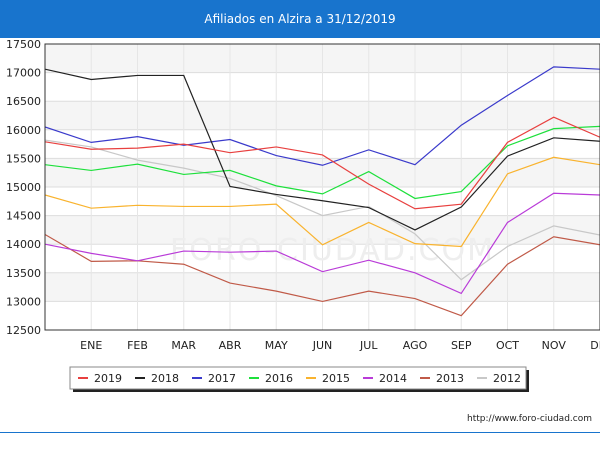 The width and height of the screenshot is (600, 450). I want to click on y-tick-label: 15000, so click(23, 187).